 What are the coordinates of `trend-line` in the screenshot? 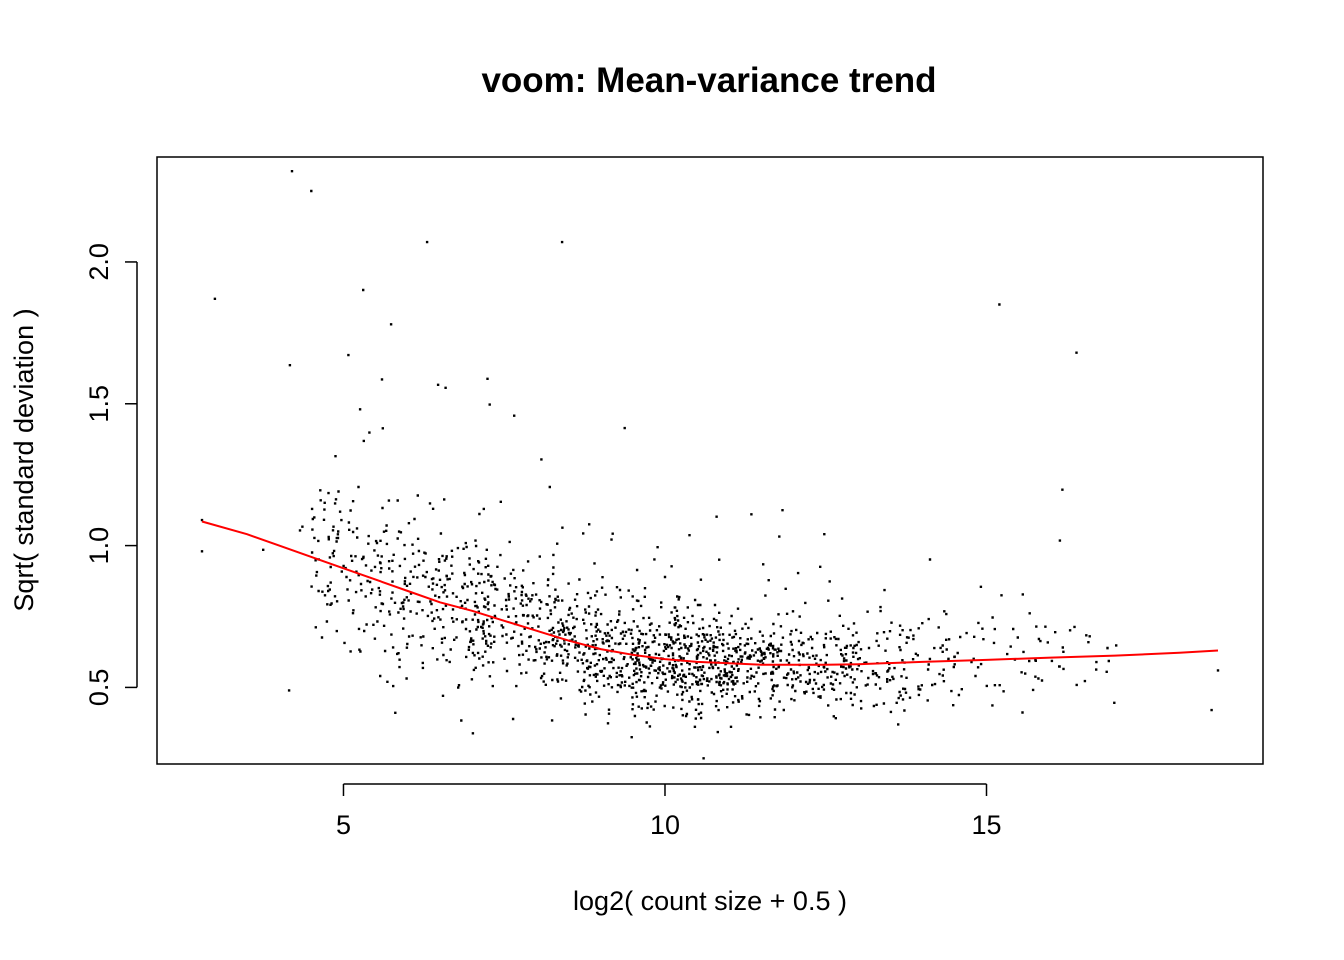 It's located at (710, 593).